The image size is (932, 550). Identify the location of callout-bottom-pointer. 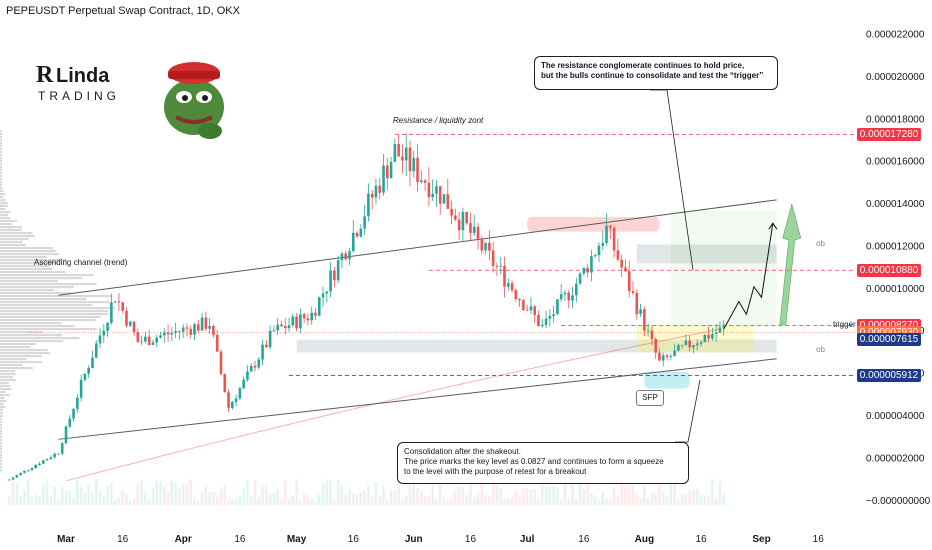
(688, 411).